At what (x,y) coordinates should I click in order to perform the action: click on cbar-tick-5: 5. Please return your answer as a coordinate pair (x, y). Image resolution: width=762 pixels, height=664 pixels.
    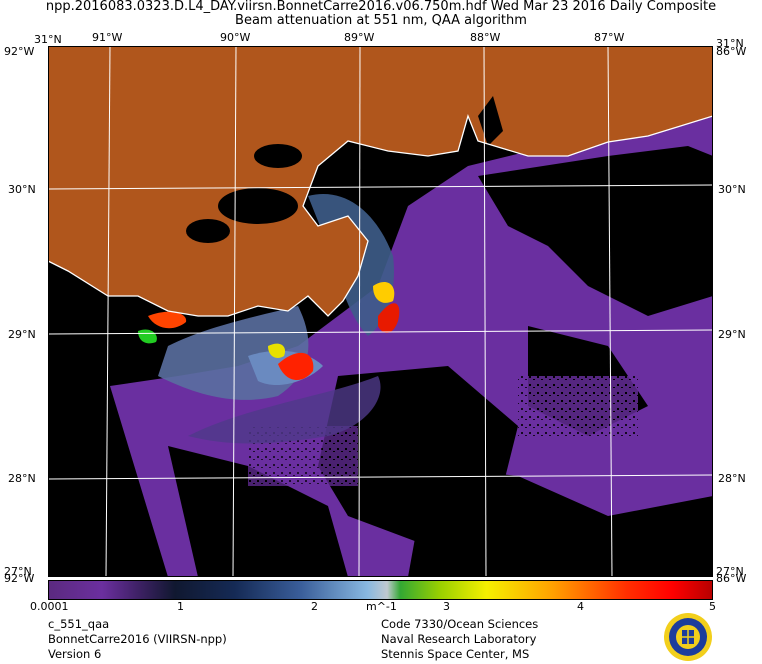
    Looking at the image, I should click on (712, 606).